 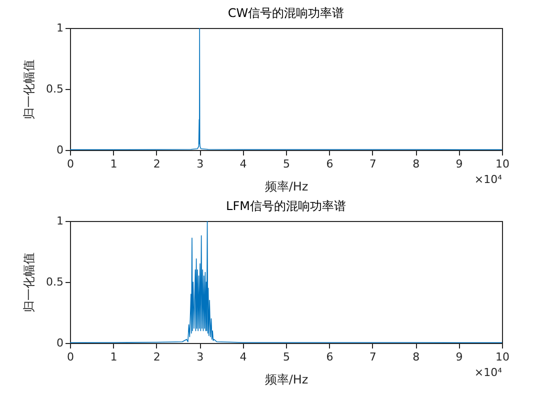 What do you see at coordinates (286, 206) in the screenshot?
I see `chart-title: LFM信号的混响功率谱` at bounding box center [286, 206].